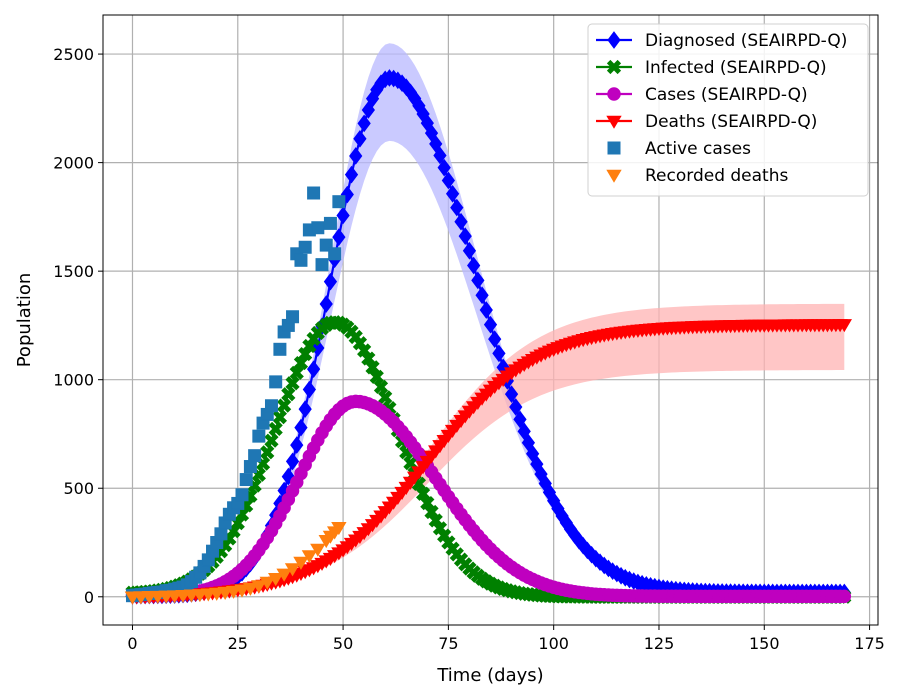 Image resolution: width=900 pixels, height=700 pixels. I want to click on legend-entry: Diagnosed (SEAIRPD-Q), so click(721, 41).